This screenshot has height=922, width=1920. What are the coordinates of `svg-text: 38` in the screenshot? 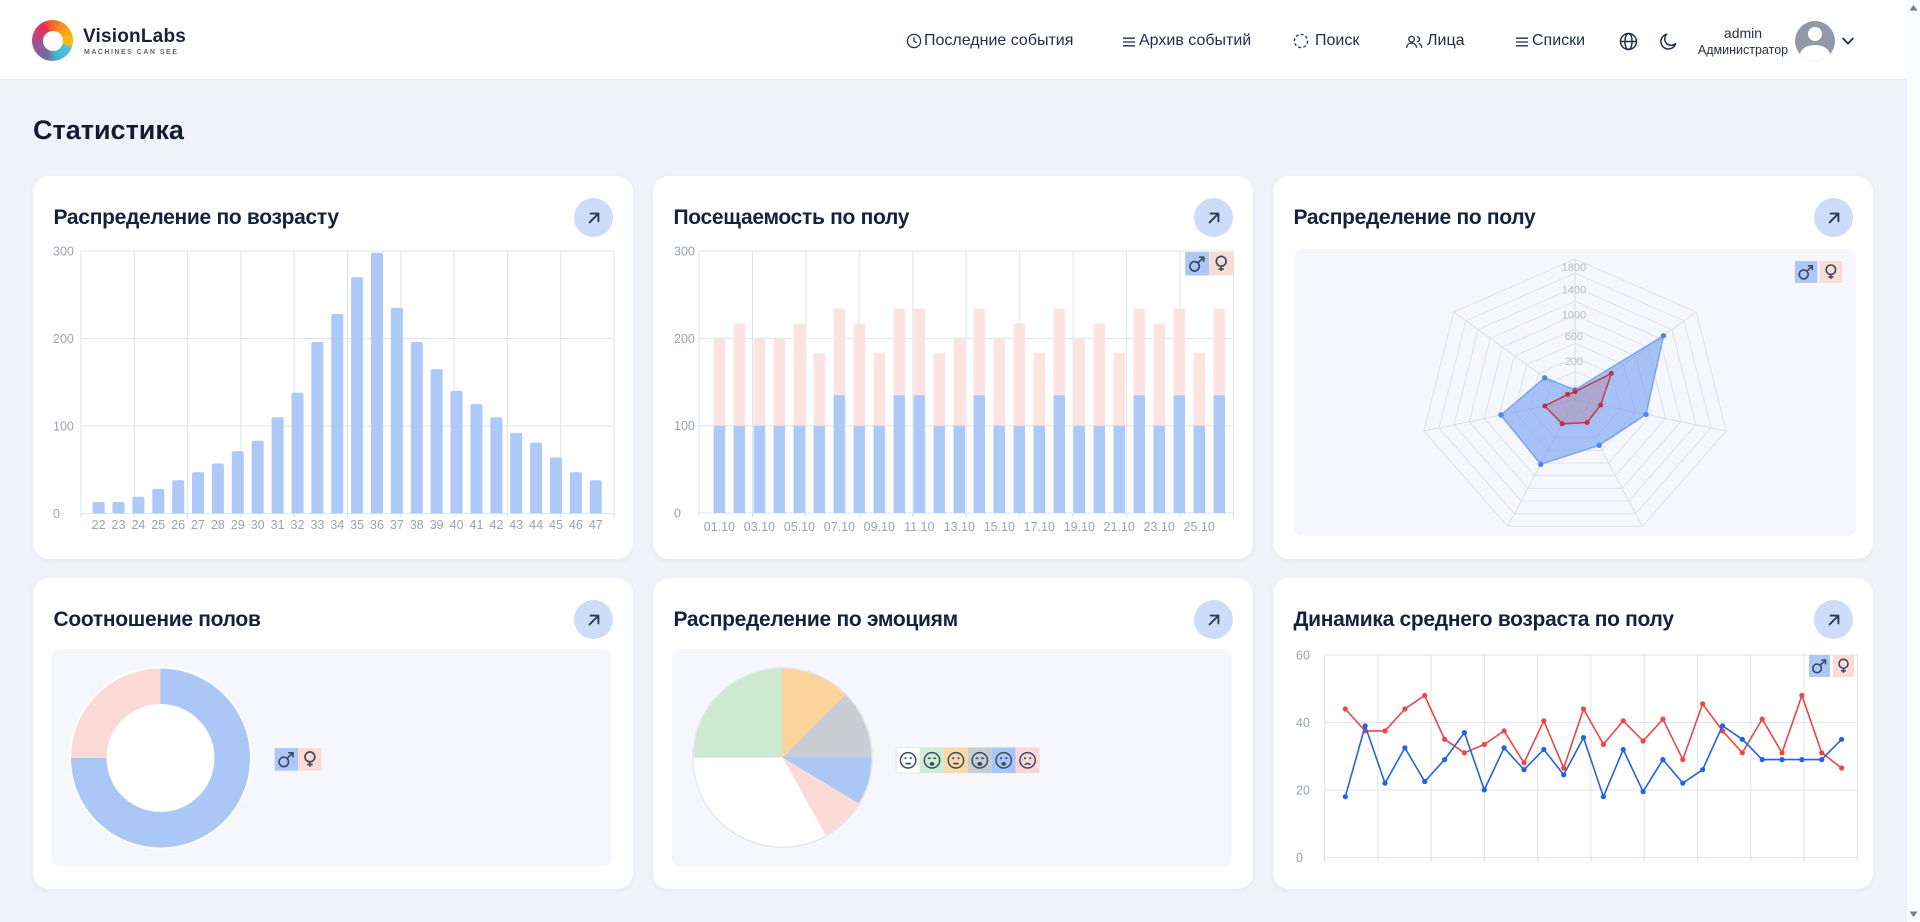 It's located at (417, 525).